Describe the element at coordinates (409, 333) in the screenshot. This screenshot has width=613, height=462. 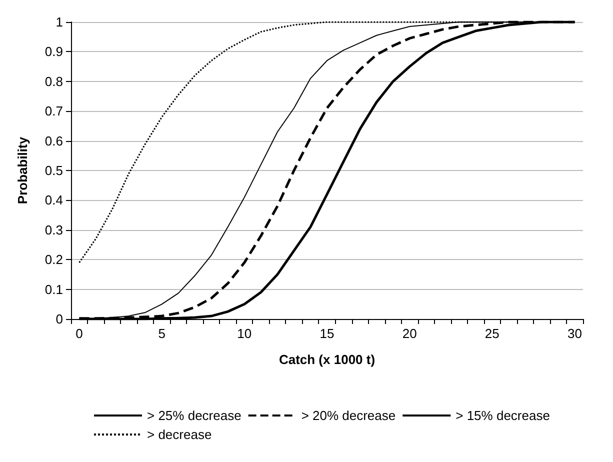
I see `x-tick-label: 20` at that location.